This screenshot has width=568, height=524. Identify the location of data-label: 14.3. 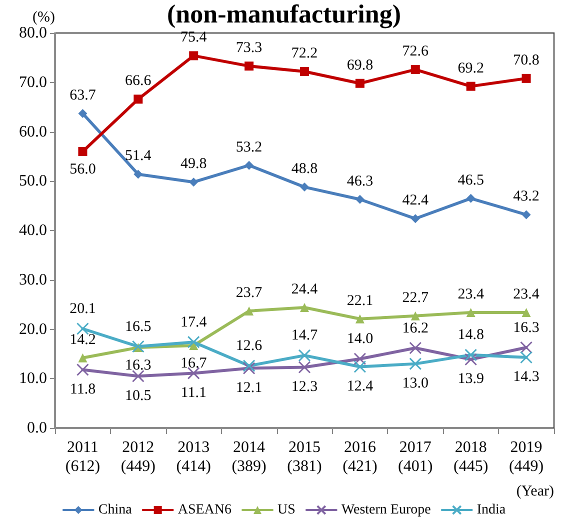
(526, 377).